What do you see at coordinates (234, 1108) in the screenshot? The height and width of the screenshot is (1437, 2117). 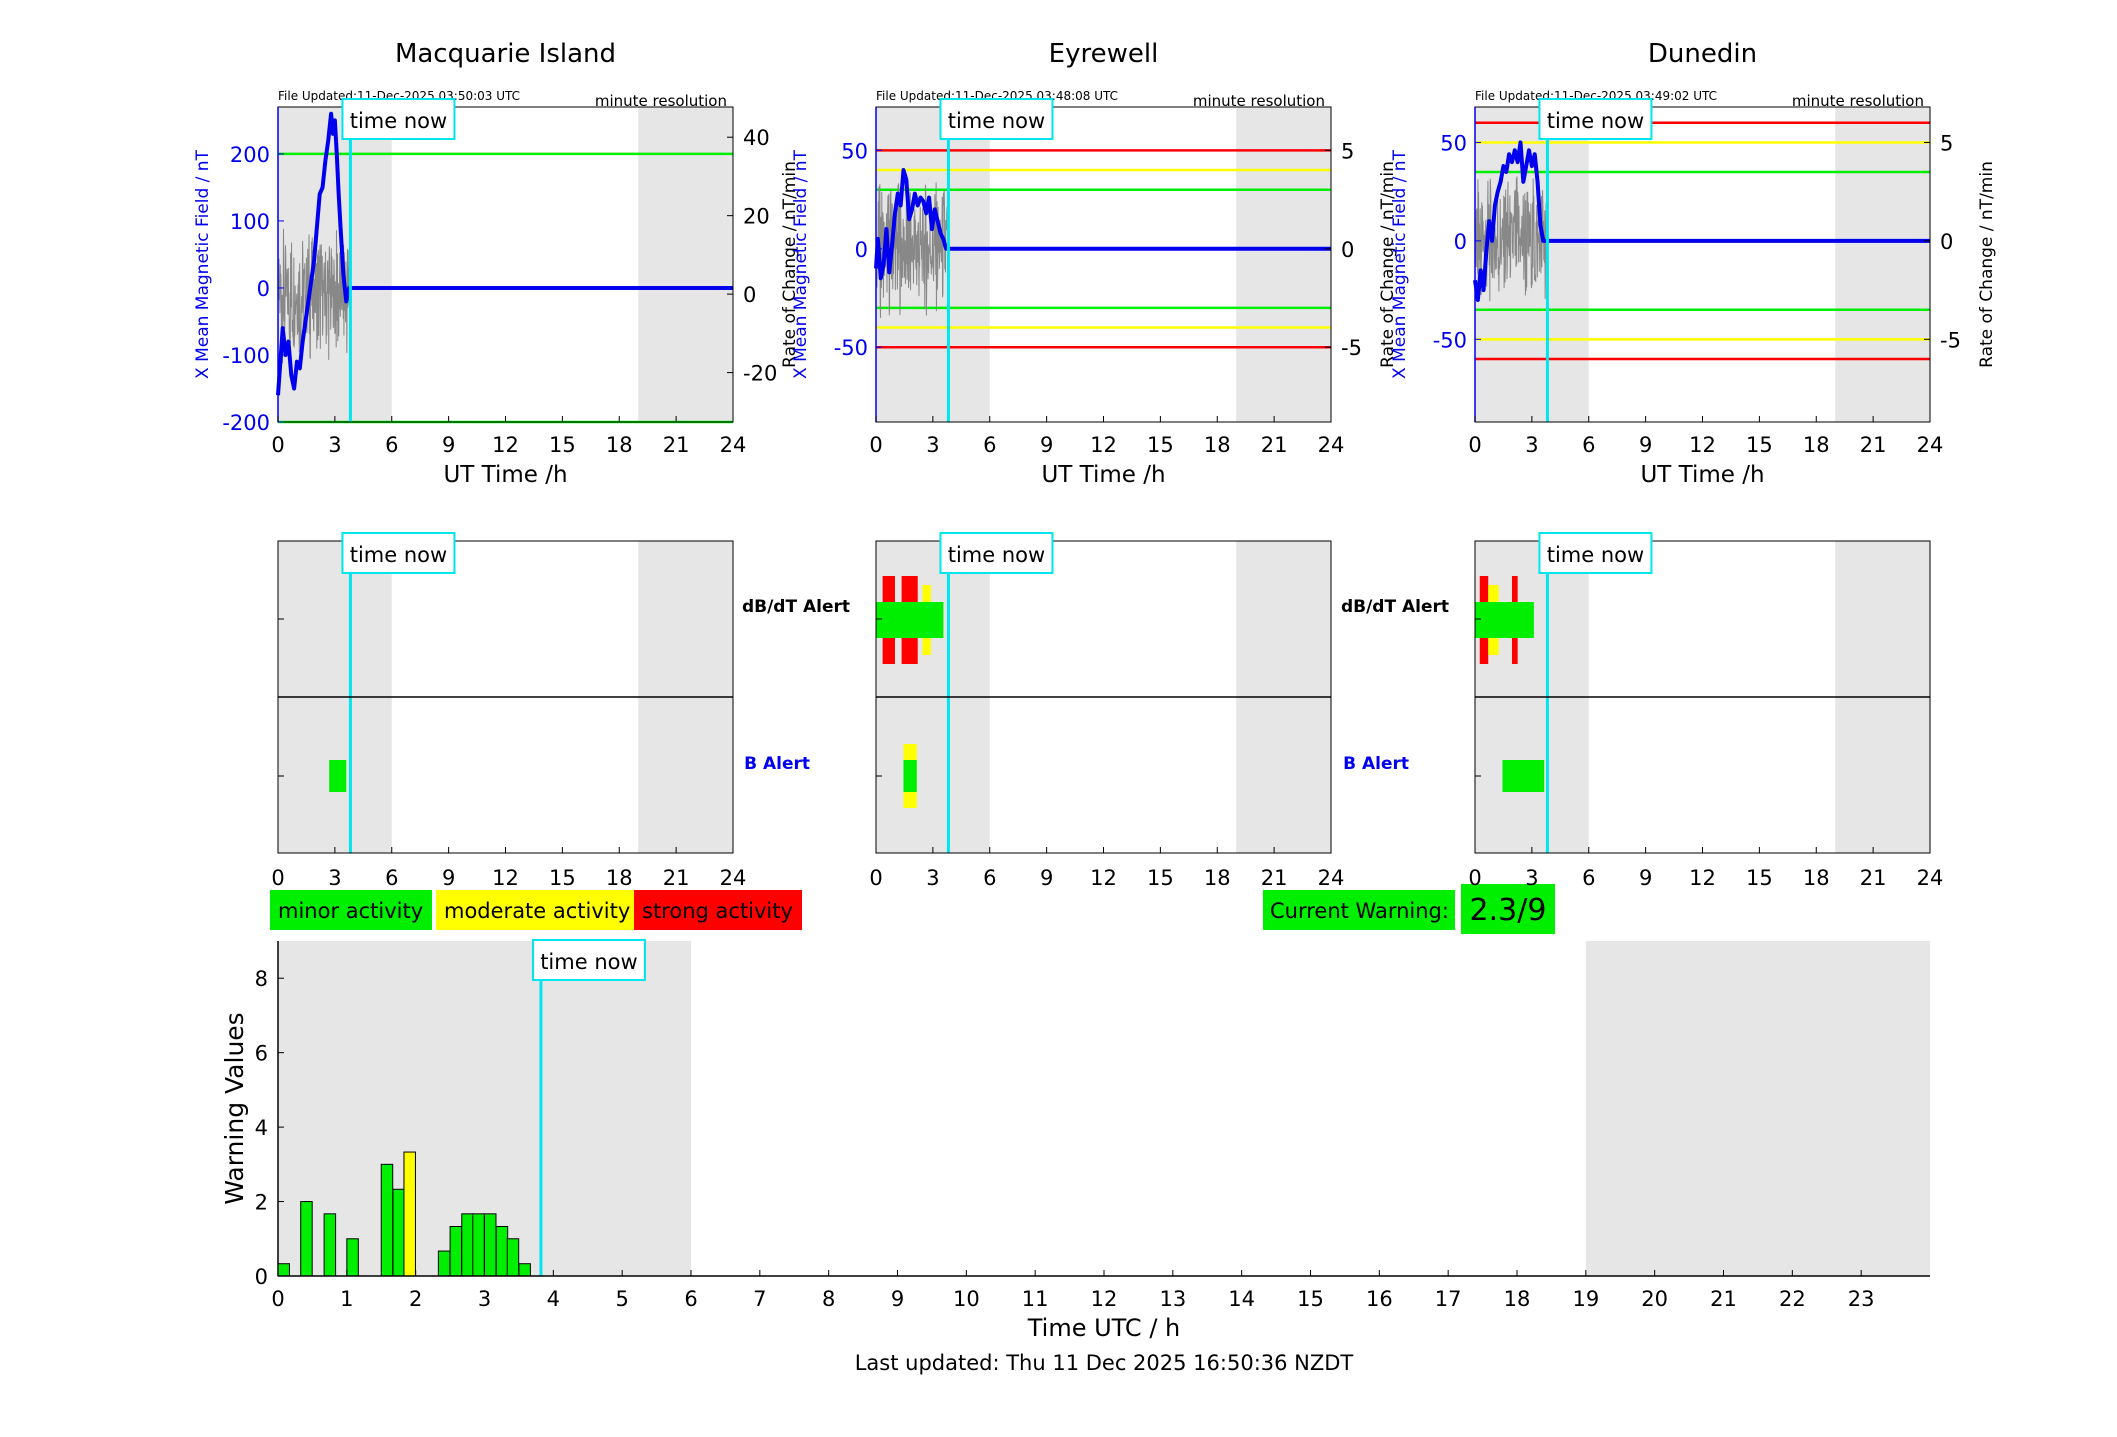 I see `warning-y-label: Warning Values` at bounding box center [234, 1108].